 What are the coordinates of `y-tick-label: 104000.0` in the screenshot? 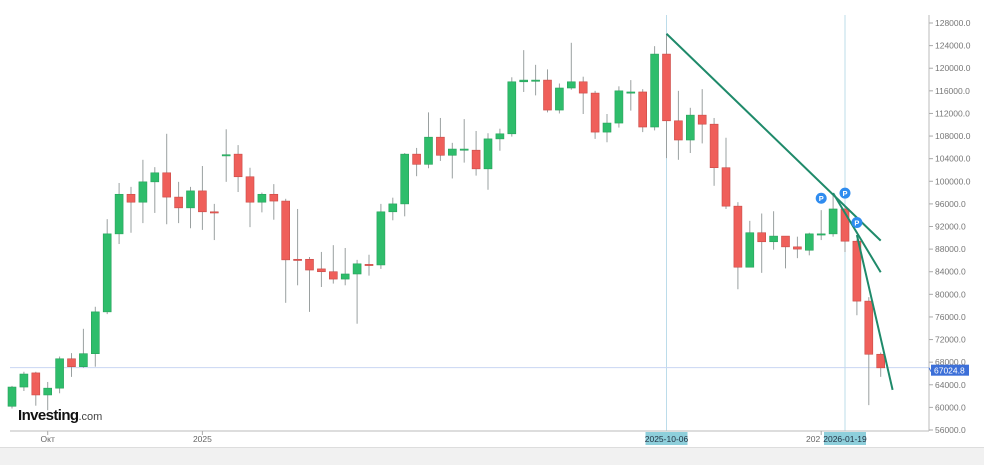 It's located at (953, 159).